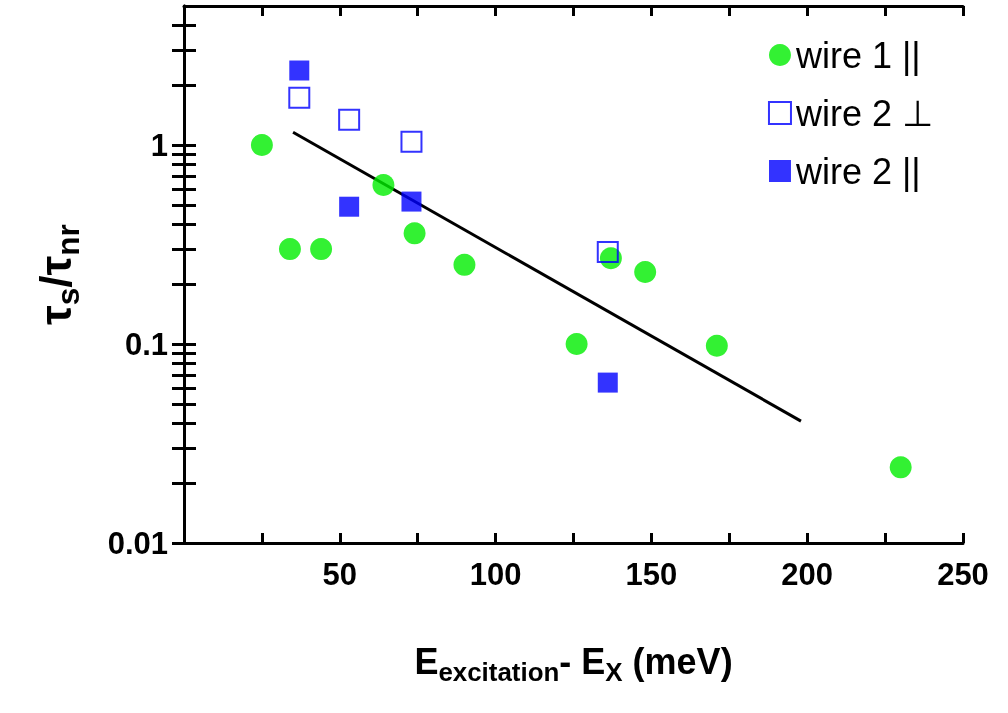  Describe the element at coordinates (137, 543) in the screenshot. I see `y-tick-label: 0.01` at that location.